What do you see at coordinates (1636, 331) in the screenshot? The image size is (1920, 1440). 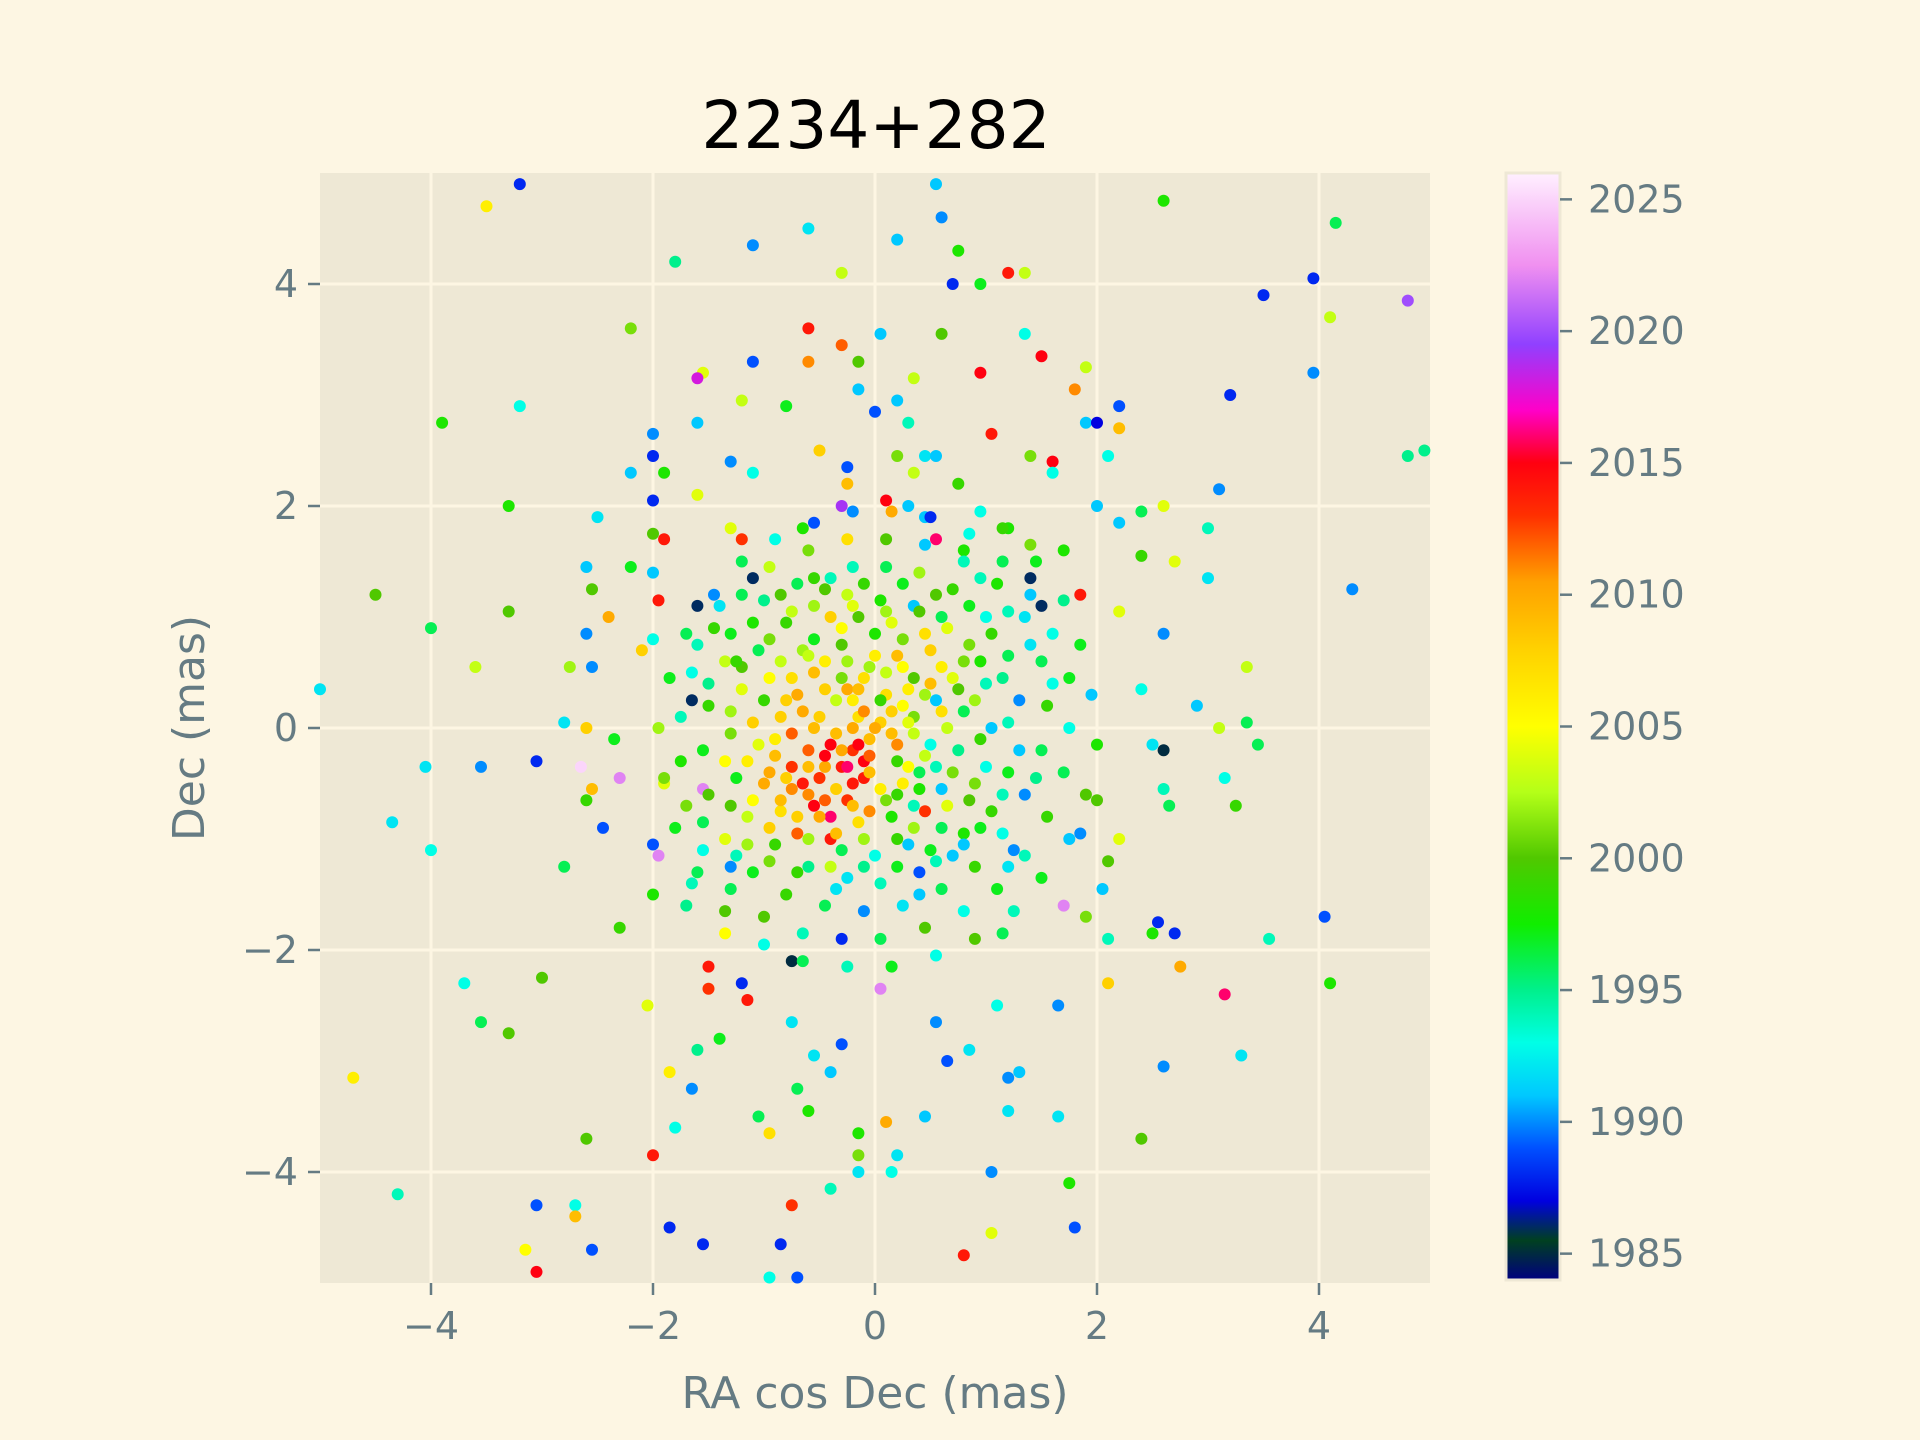 I see `colorbar-tick-label-7: 2020` at bounding box center [1636, 331].